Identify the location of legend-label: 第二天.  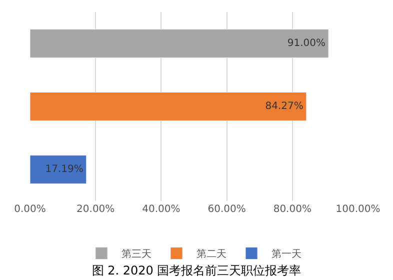
(211, 254).